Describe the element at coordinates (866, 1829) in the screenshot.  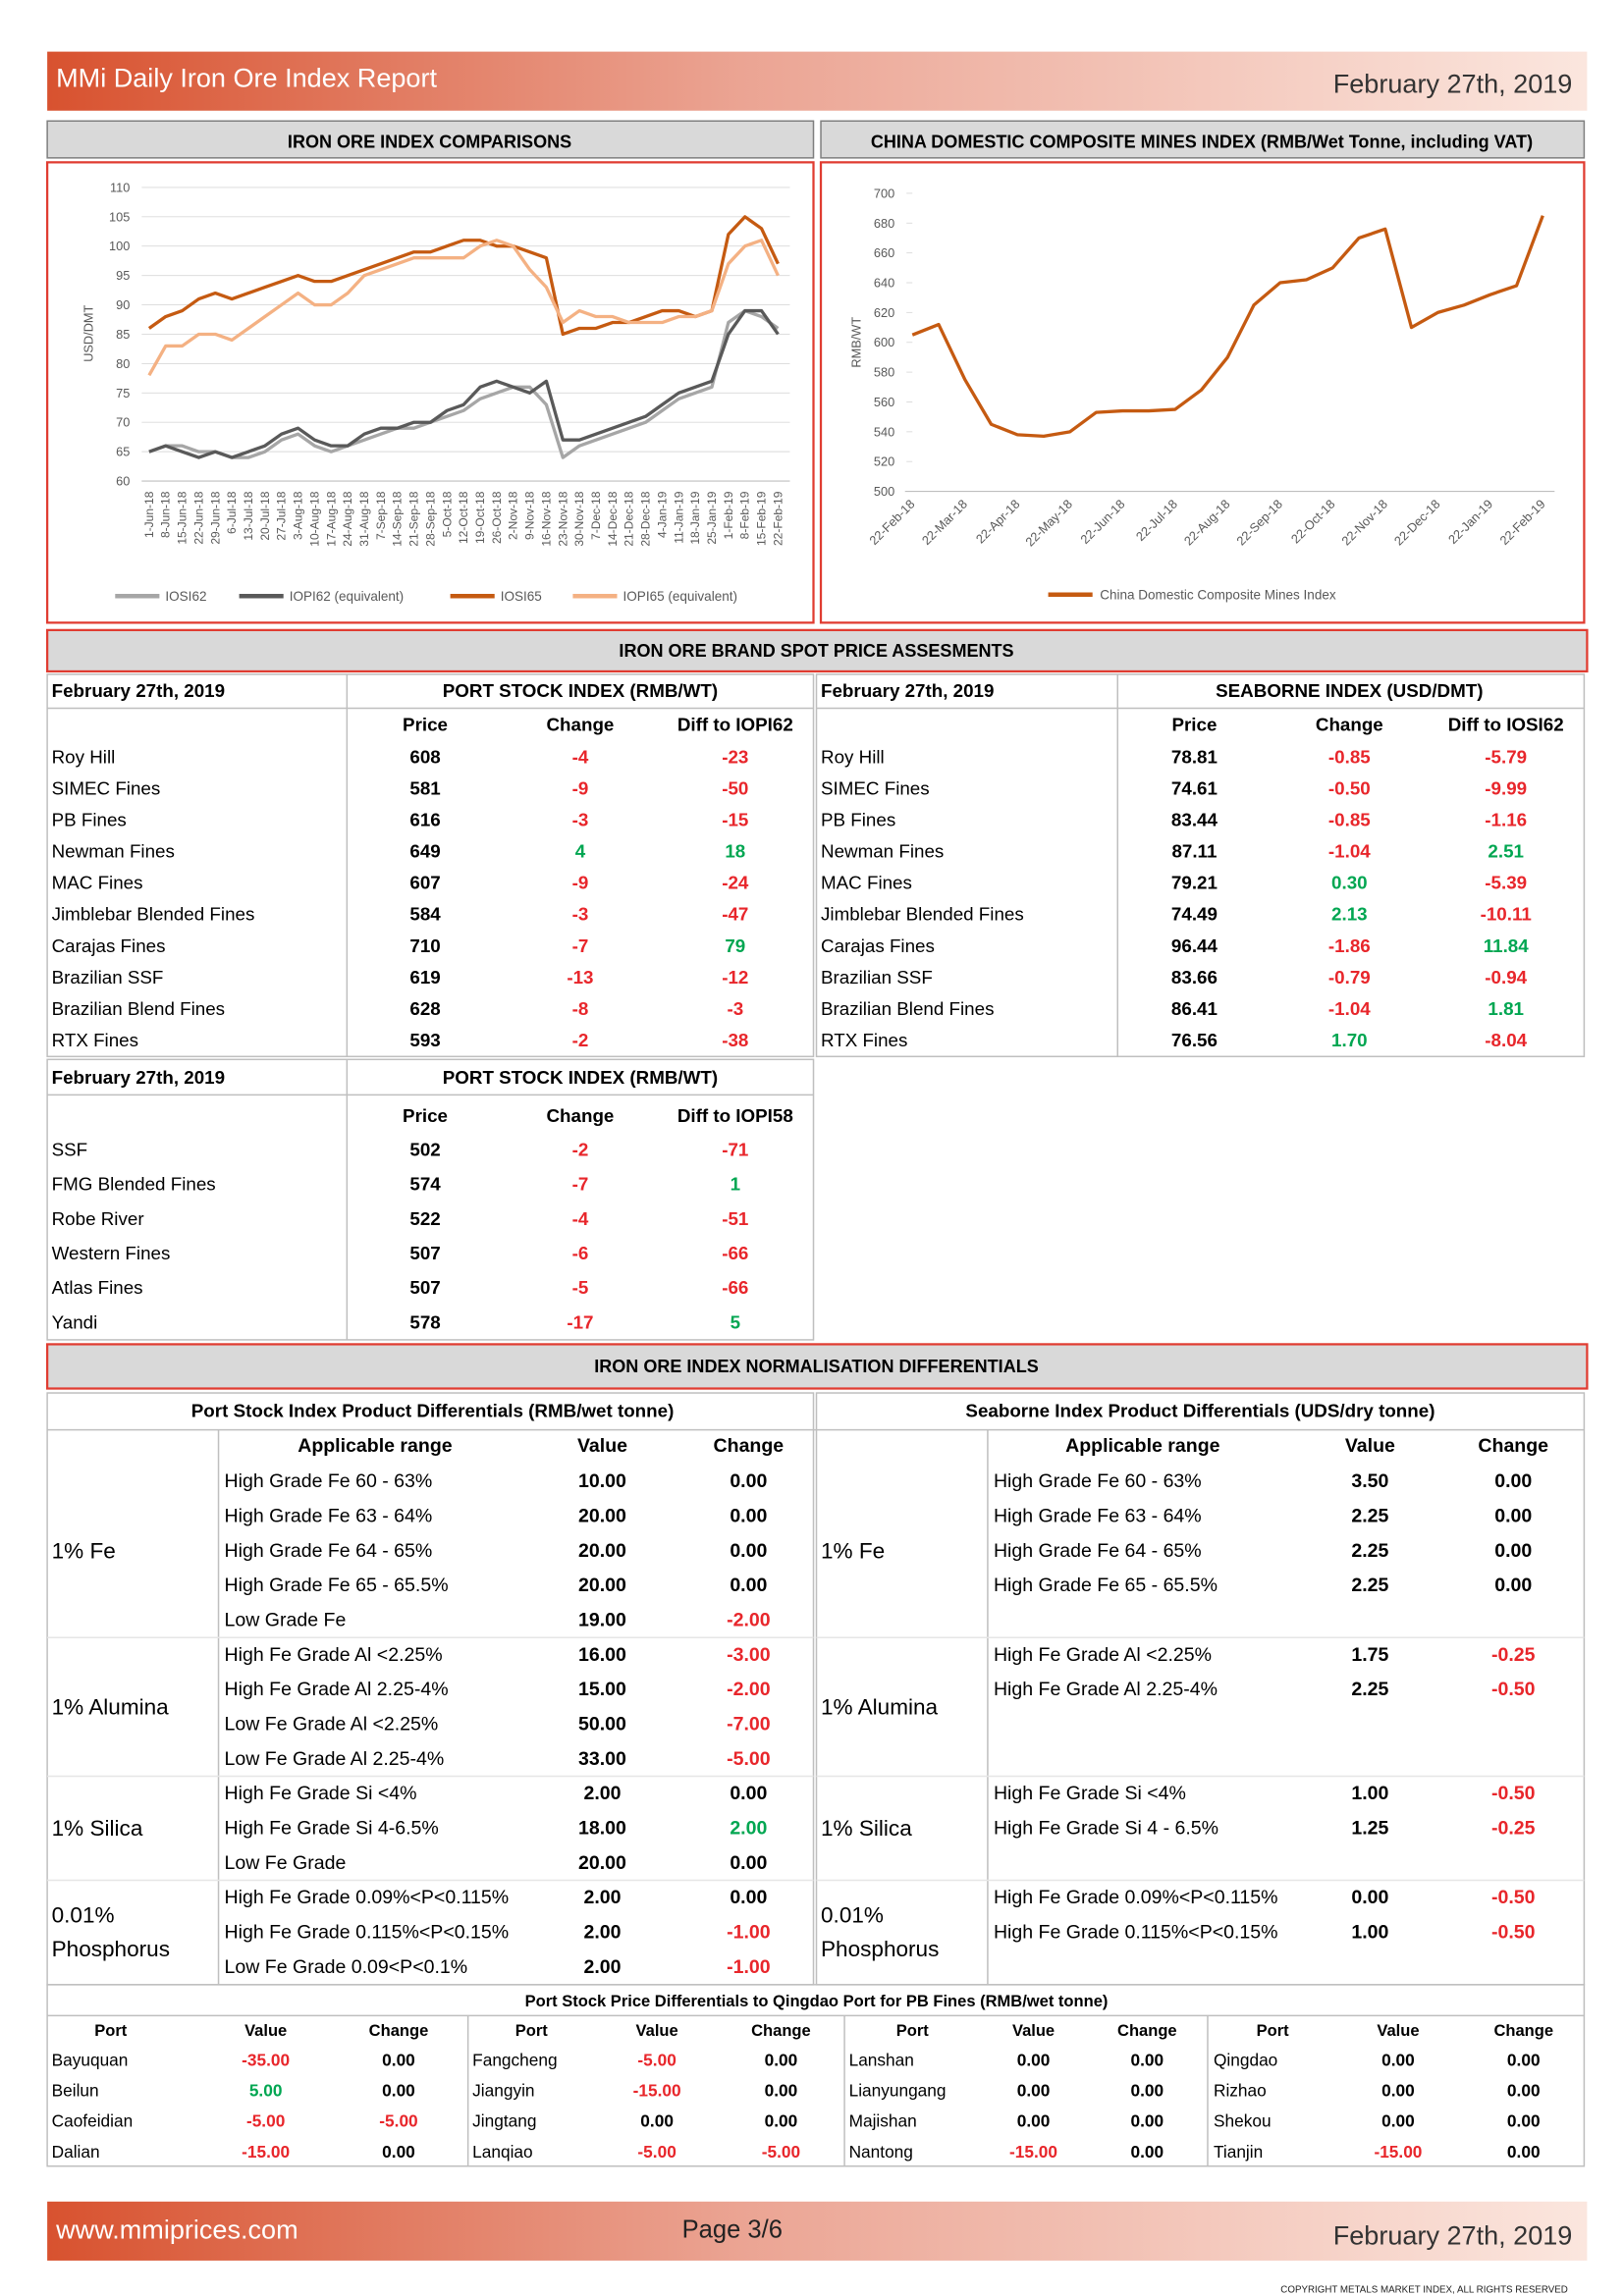
I see `group-label: 1% Silica` at that location.